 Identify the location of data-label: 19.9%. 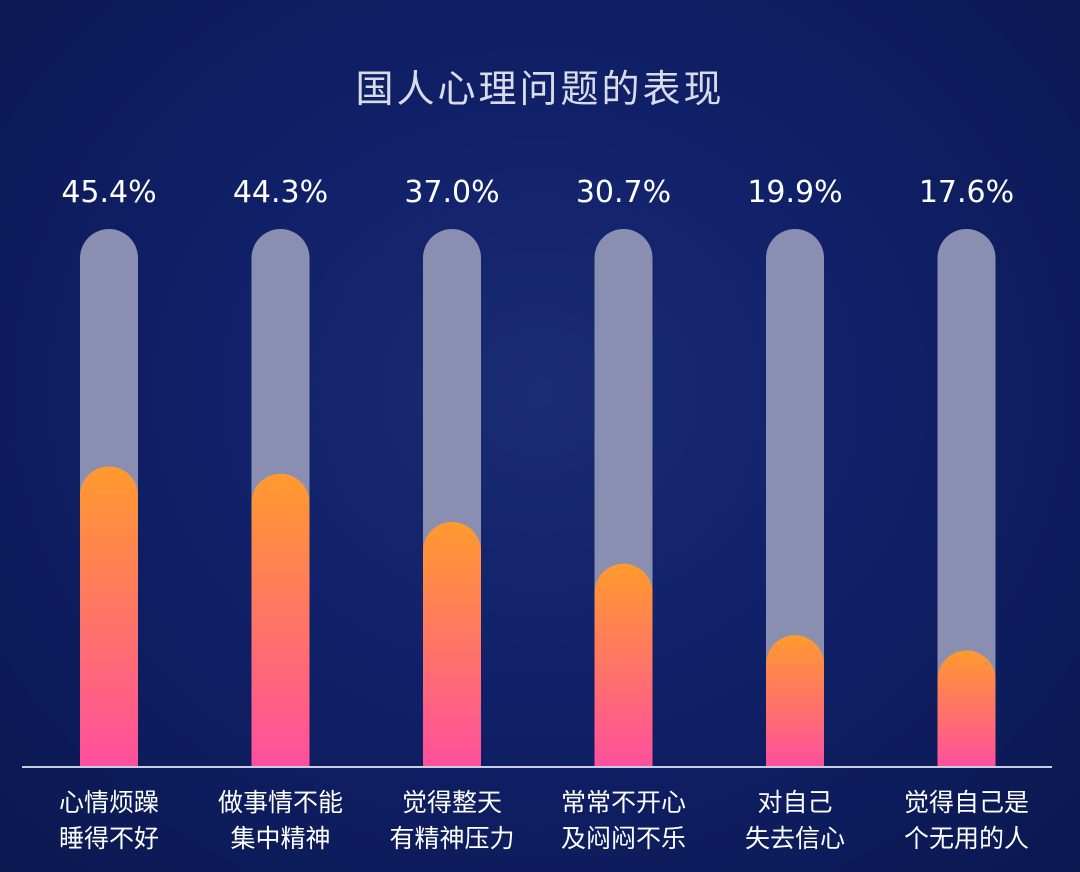
(794, 192).